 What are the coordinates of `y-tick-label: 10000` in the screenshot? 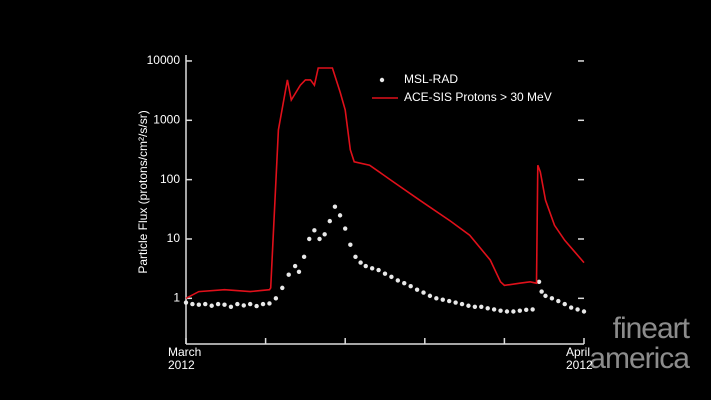 It's located at (164, 60).